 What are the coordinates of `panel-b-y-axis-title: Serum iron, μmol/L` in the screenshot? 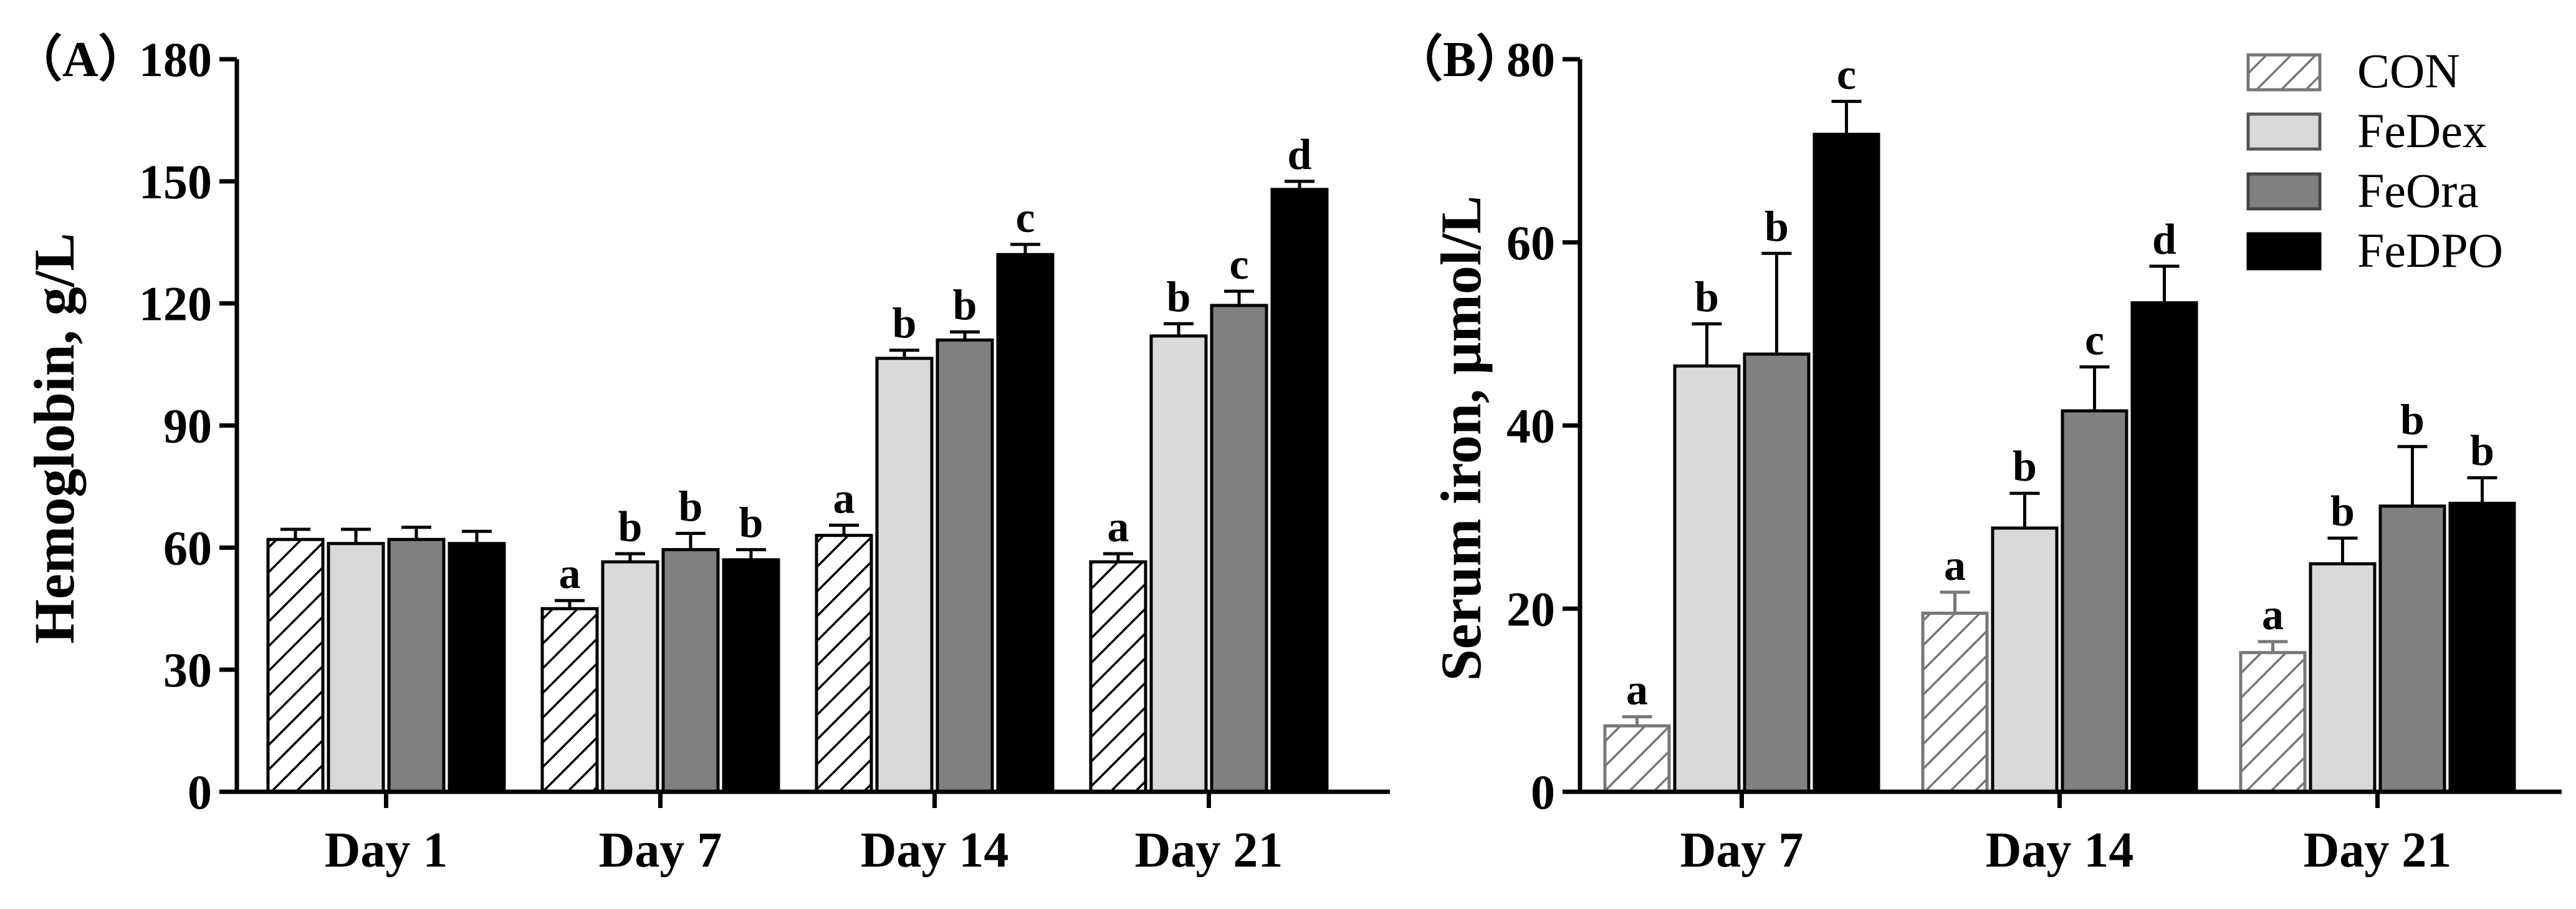 It's located at (1461, 438).